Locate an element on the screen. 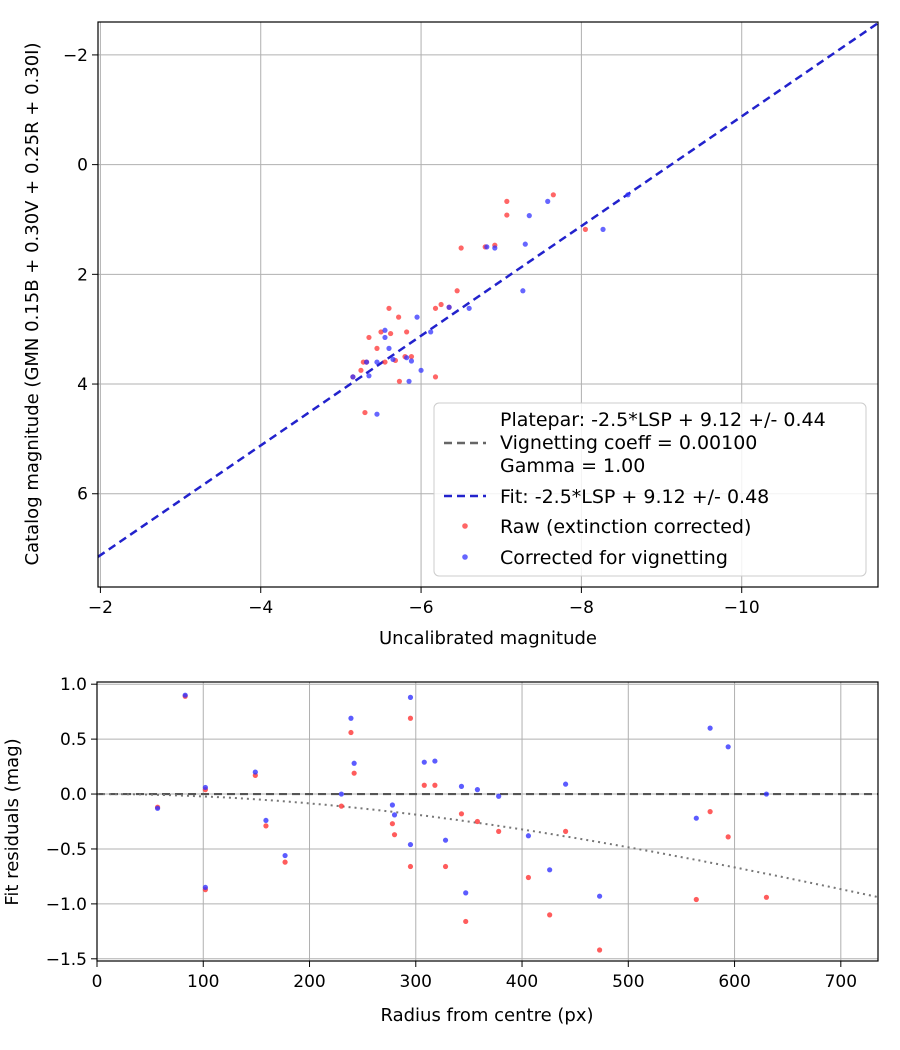 The width and height of the screenshot is (900, 1050). bottom-x-tick-label: 300 is located at coordinates (416, 982).